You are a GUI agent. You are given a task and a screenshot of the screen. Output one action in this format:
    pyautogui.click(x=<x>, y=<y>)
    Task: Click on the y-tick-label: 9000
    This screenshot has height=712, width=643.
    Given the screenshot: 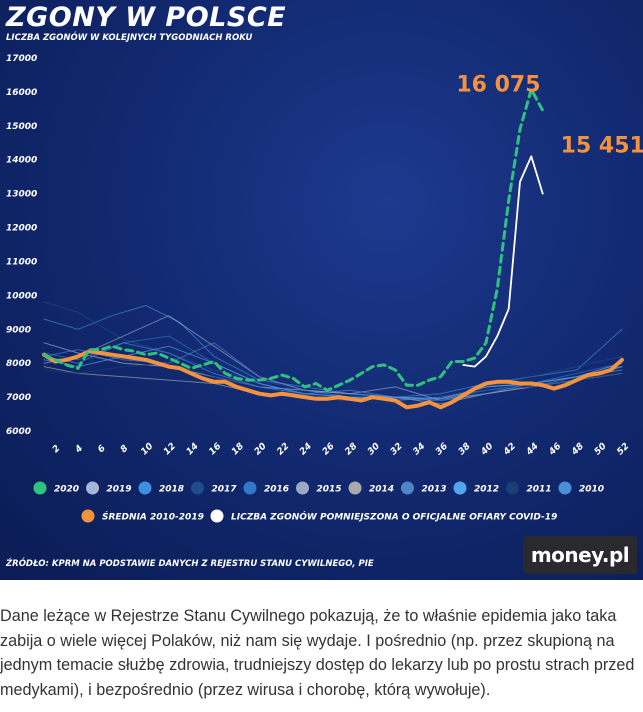 What is the action you would take?
    pyautogui.click(x=18, y=330)
    